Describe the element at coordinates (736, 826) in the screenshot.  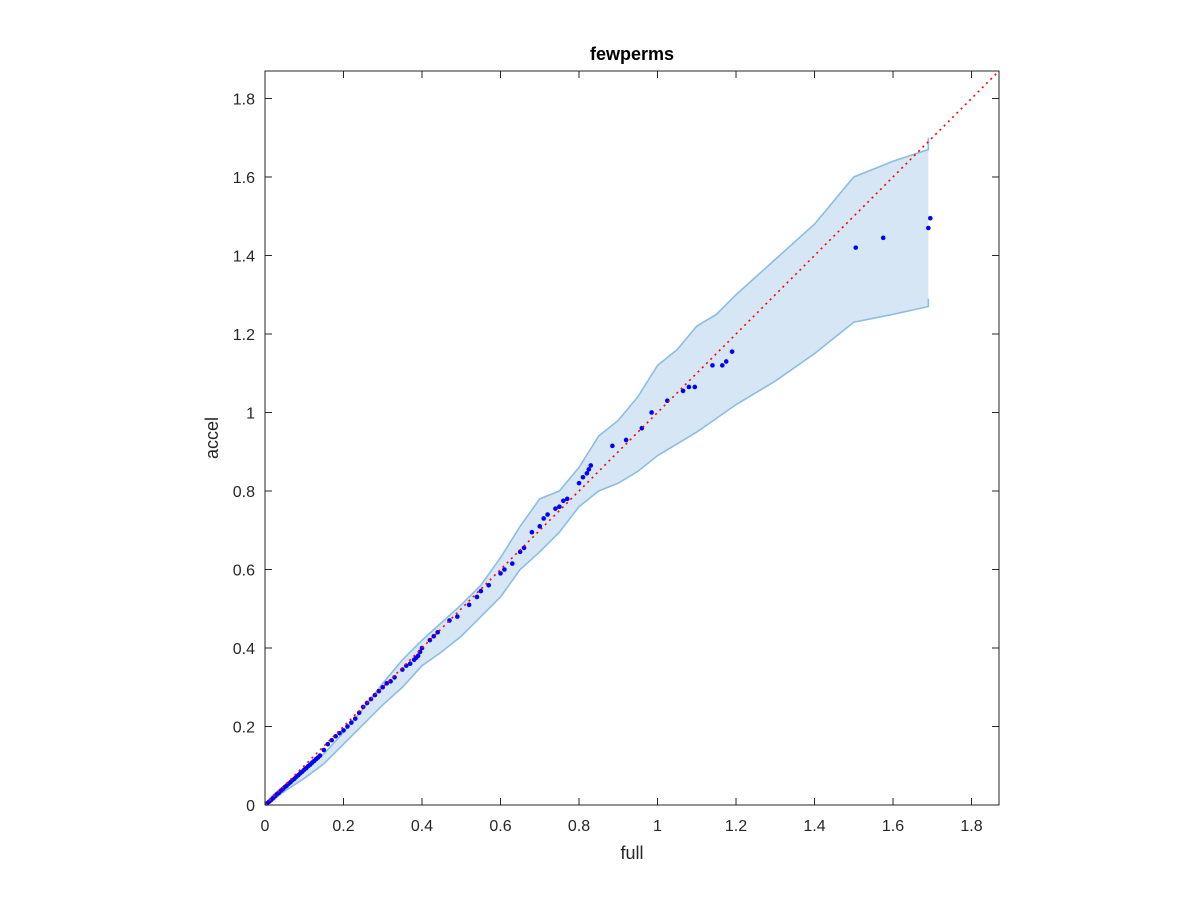
I see `x-tick-label: 1.2` at that location.